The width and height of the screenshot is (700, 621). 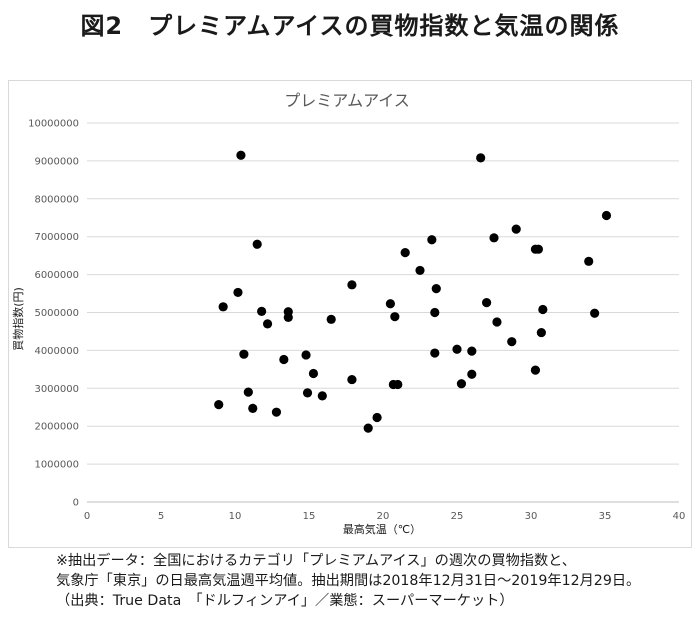 I want to click on y-tick-label: 1000000, so click(x=56, y=465).